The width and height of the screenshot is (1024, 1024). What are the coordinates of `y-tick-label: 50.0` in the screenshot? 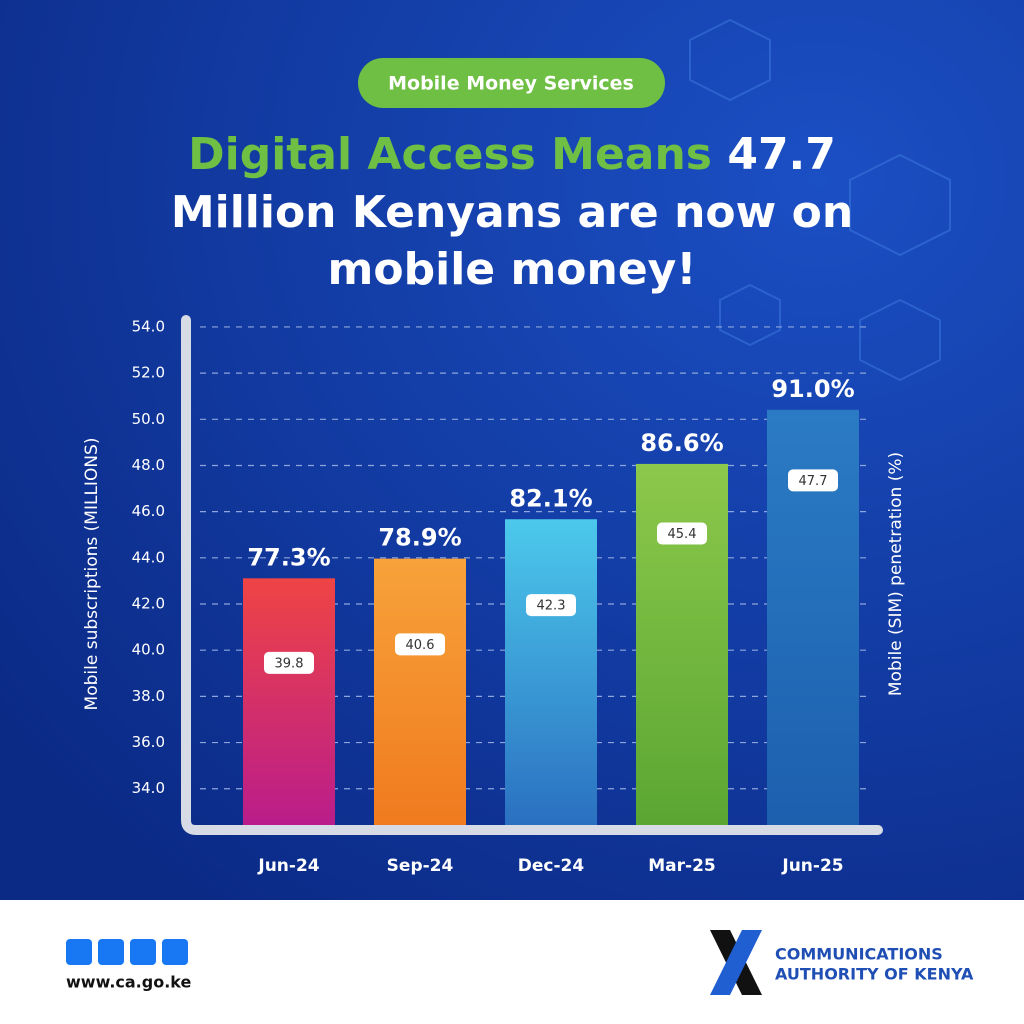 It's located at (148, 419).